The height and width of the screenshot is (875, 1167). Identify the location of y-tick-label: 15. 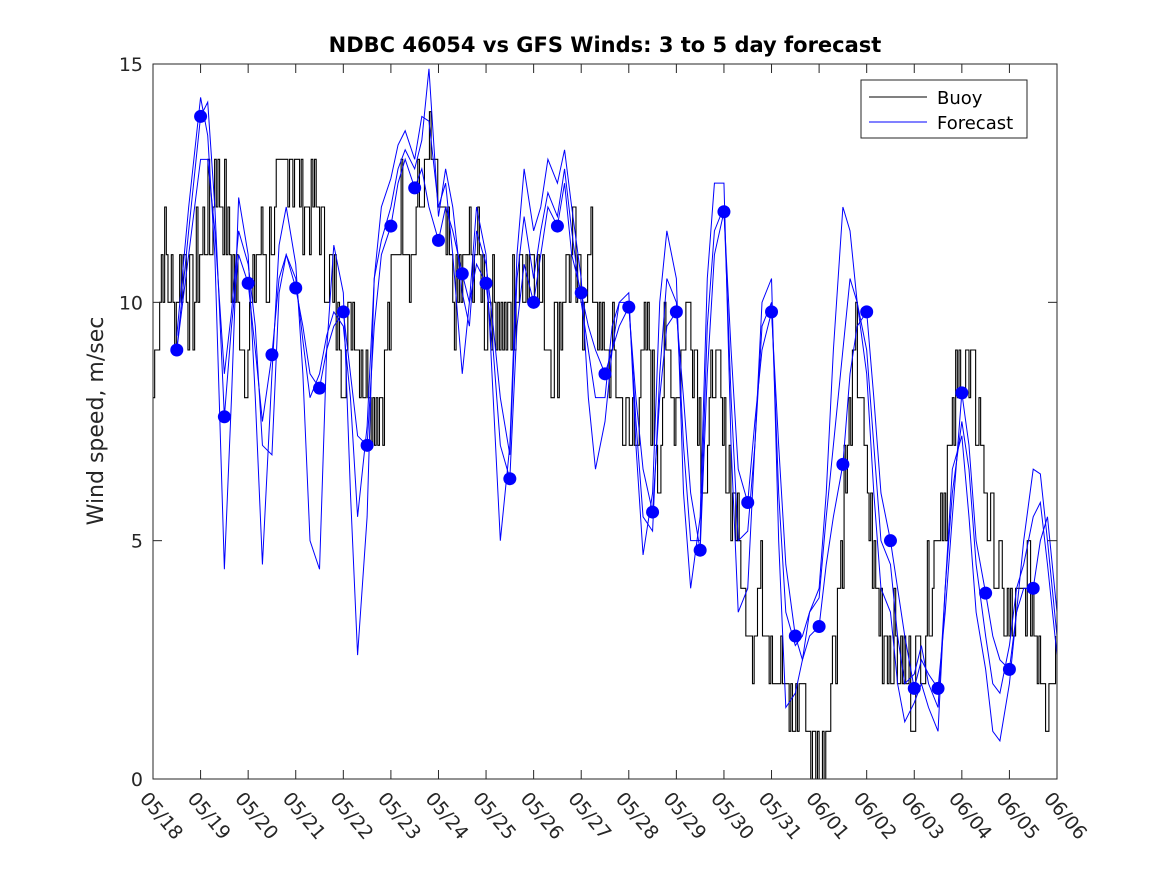
(131, 65).